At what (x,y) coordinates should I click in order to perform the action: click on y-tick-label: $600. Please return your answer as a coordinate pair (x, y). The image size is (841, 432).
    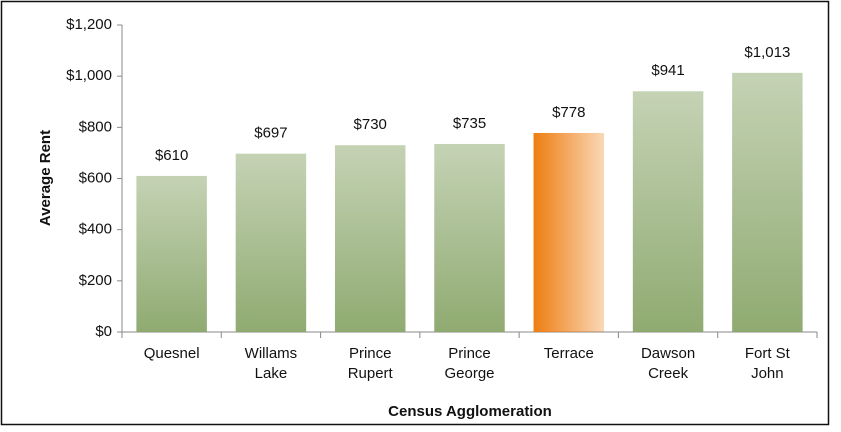
    Looking at the image, I should click on (95, 177).